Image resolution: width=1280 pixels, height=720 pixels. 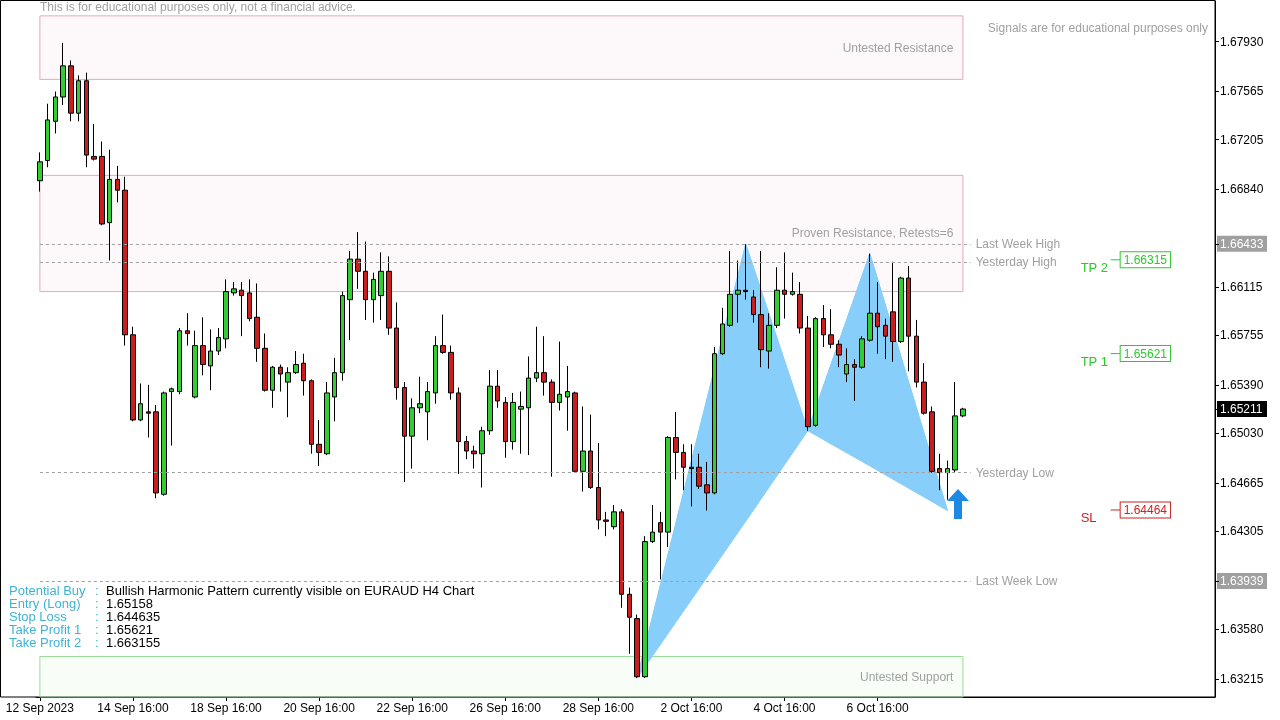 What do you see at coordinates (40, 708) in the screenshot?
I see `x-tick-label: 12 Sep 2023` at bounding box center [40, 708].